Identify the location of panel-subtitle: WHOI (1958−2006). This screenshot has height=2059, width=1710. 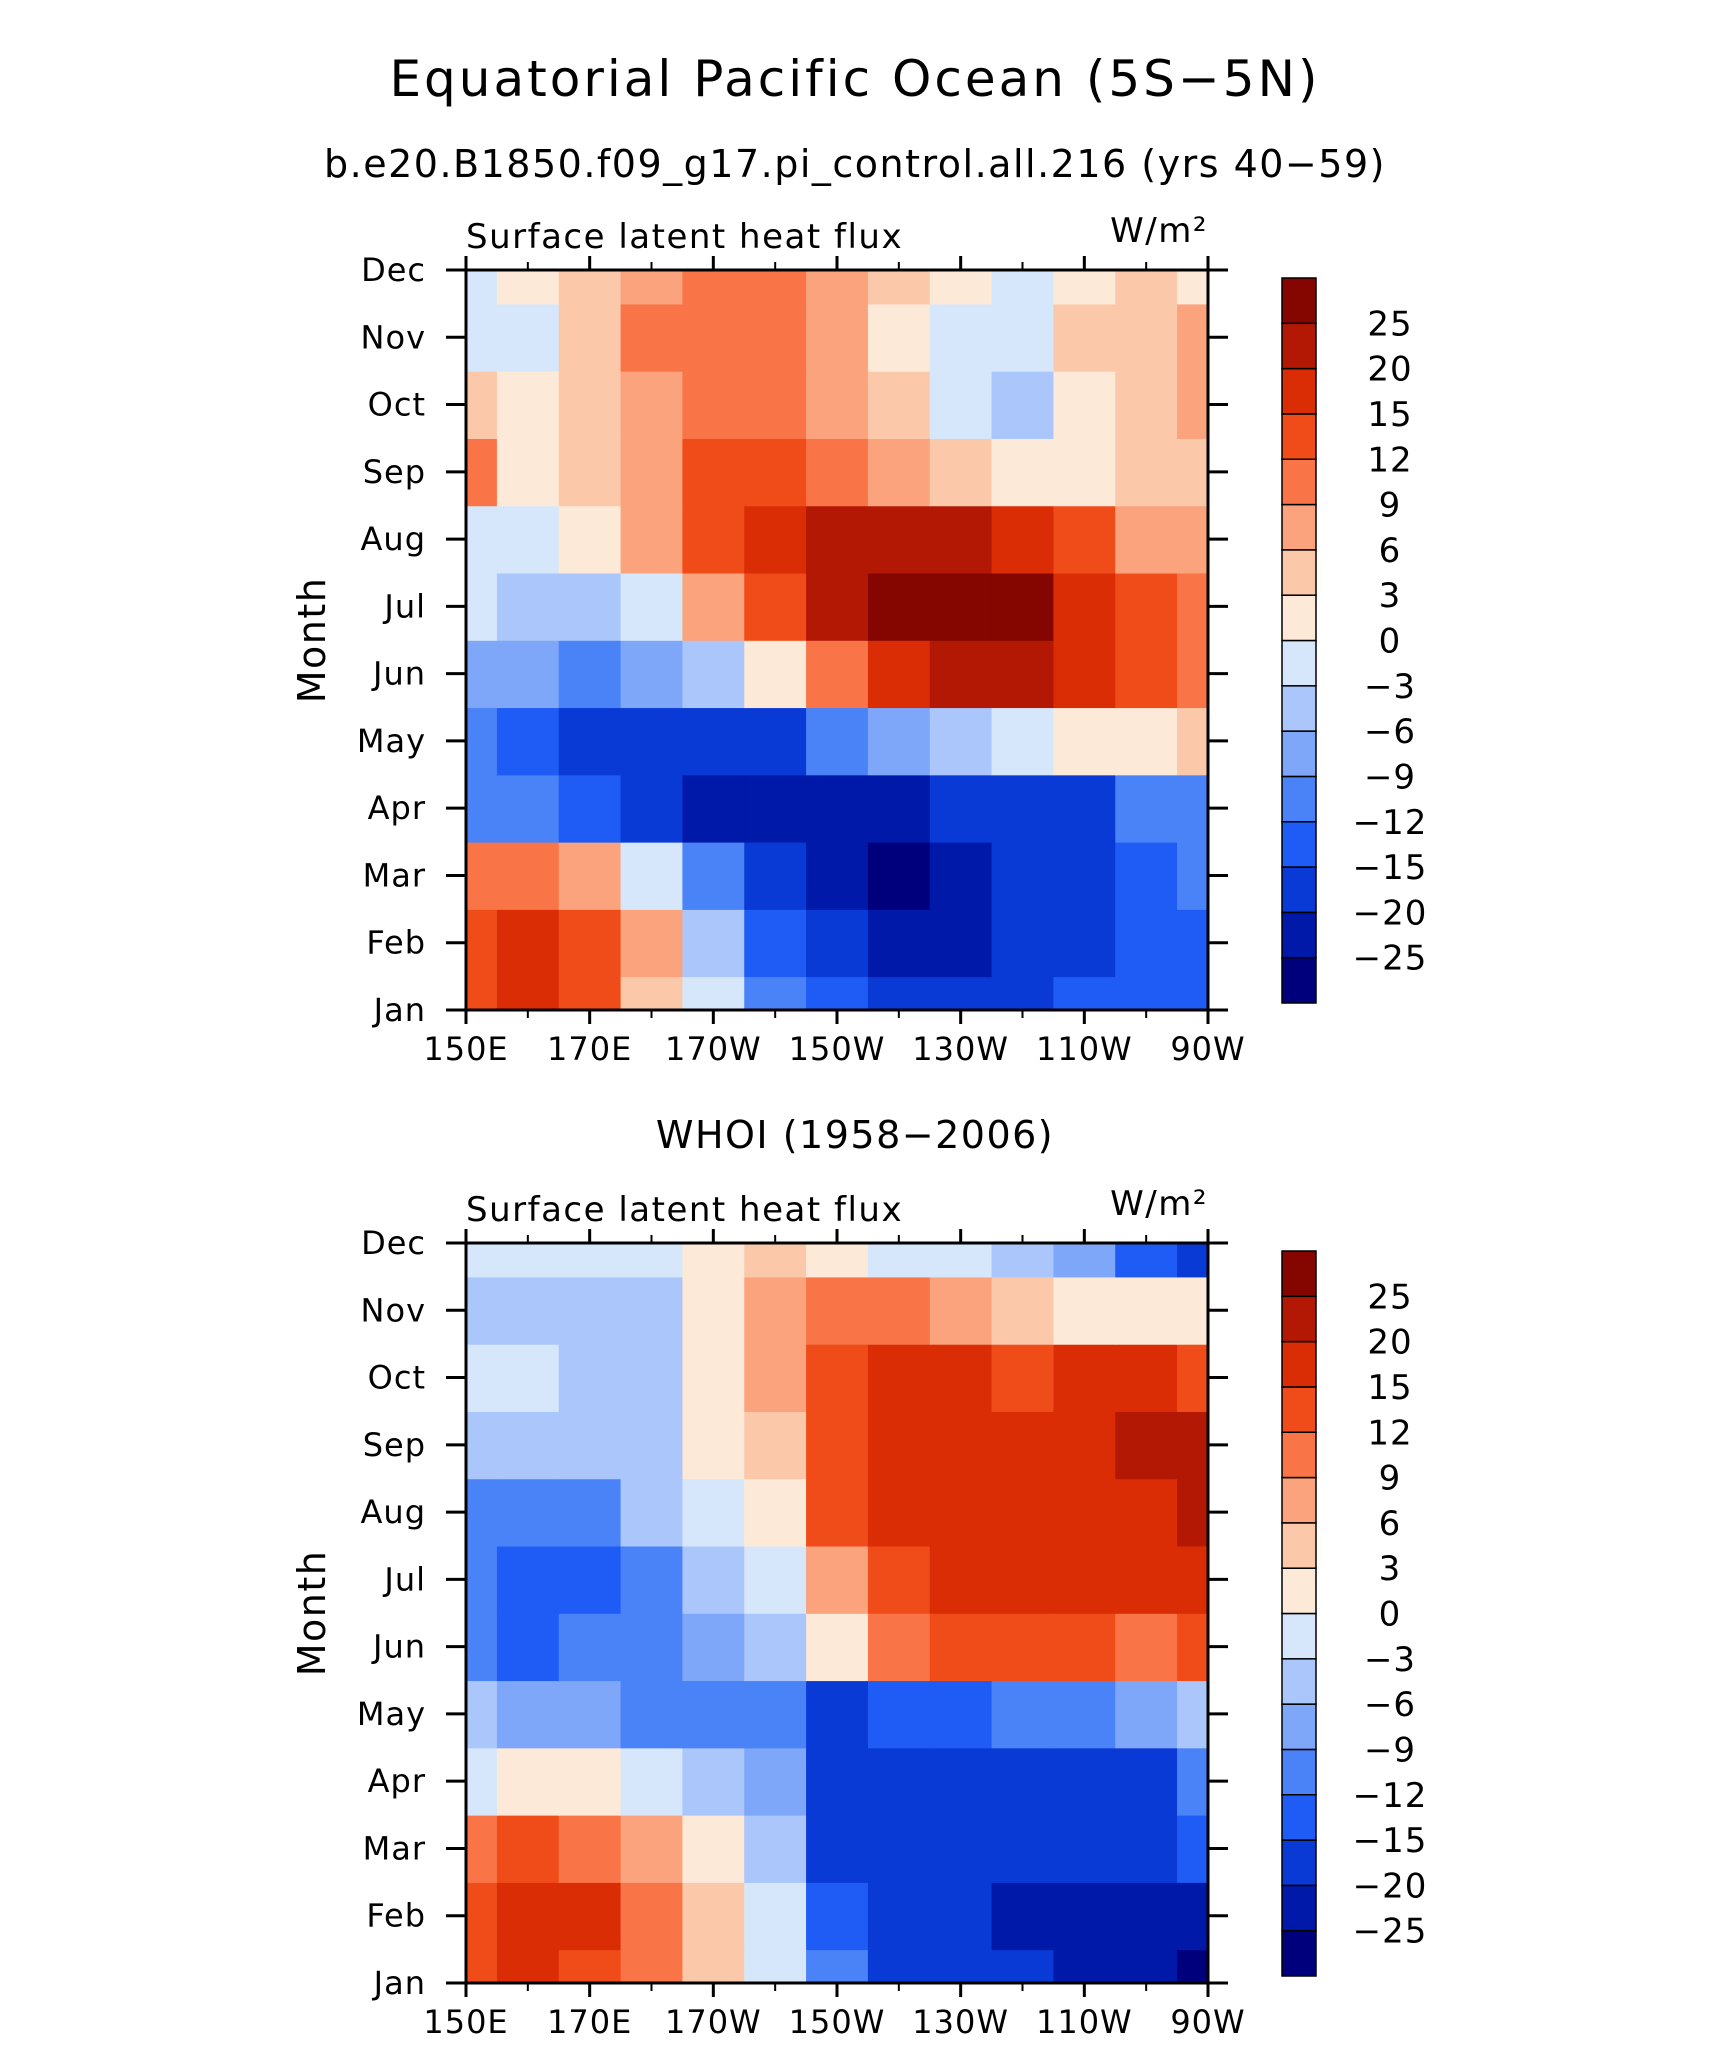
(855, 1135).